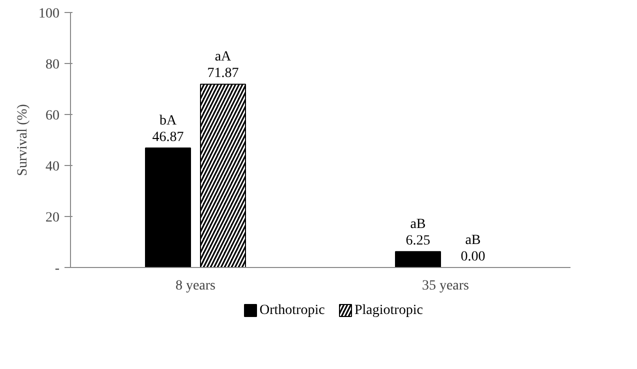  What do you see at coordinates (23, 140) in the screenshot?
I see `y-axis-title: Survival (%)` at bounding box center [23, 140].